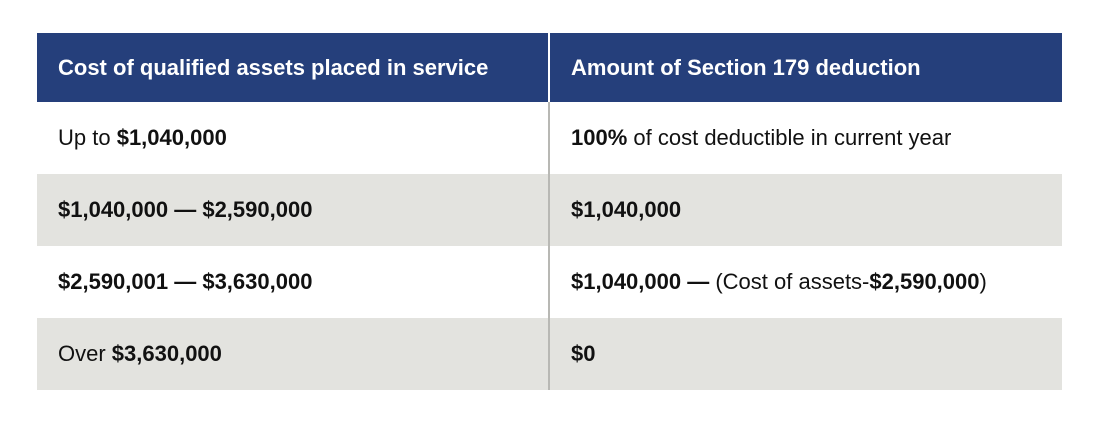  What do you see at coordinates (924, 281) in the screenshot?
I see `cell-text: $2,590,000` at bounding box center [924, 281].